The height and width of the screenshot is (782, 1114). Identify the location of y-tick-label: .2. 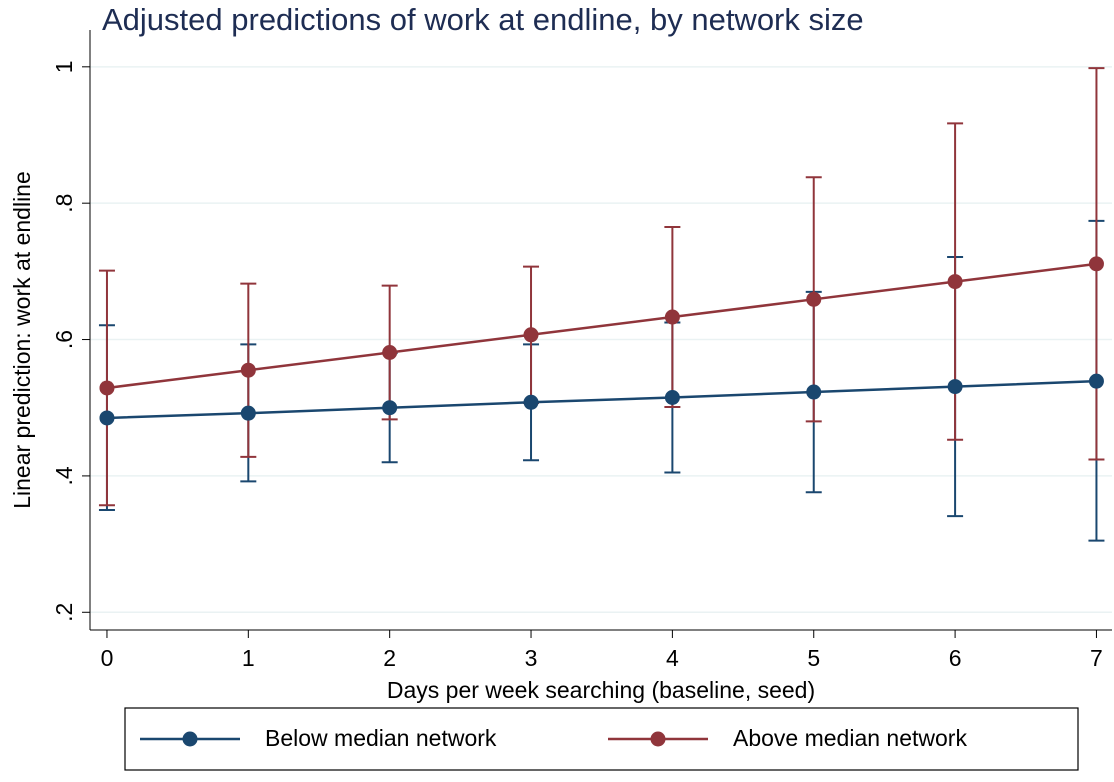
(64, 612).